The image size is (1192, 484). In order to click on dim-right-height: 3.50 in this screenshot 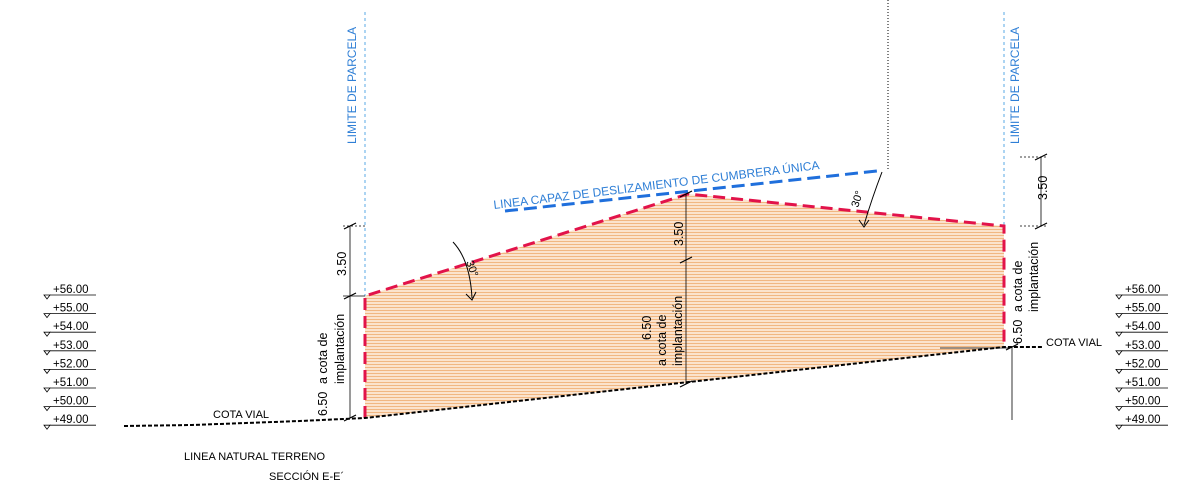, I will do `click(1043, 188)`.